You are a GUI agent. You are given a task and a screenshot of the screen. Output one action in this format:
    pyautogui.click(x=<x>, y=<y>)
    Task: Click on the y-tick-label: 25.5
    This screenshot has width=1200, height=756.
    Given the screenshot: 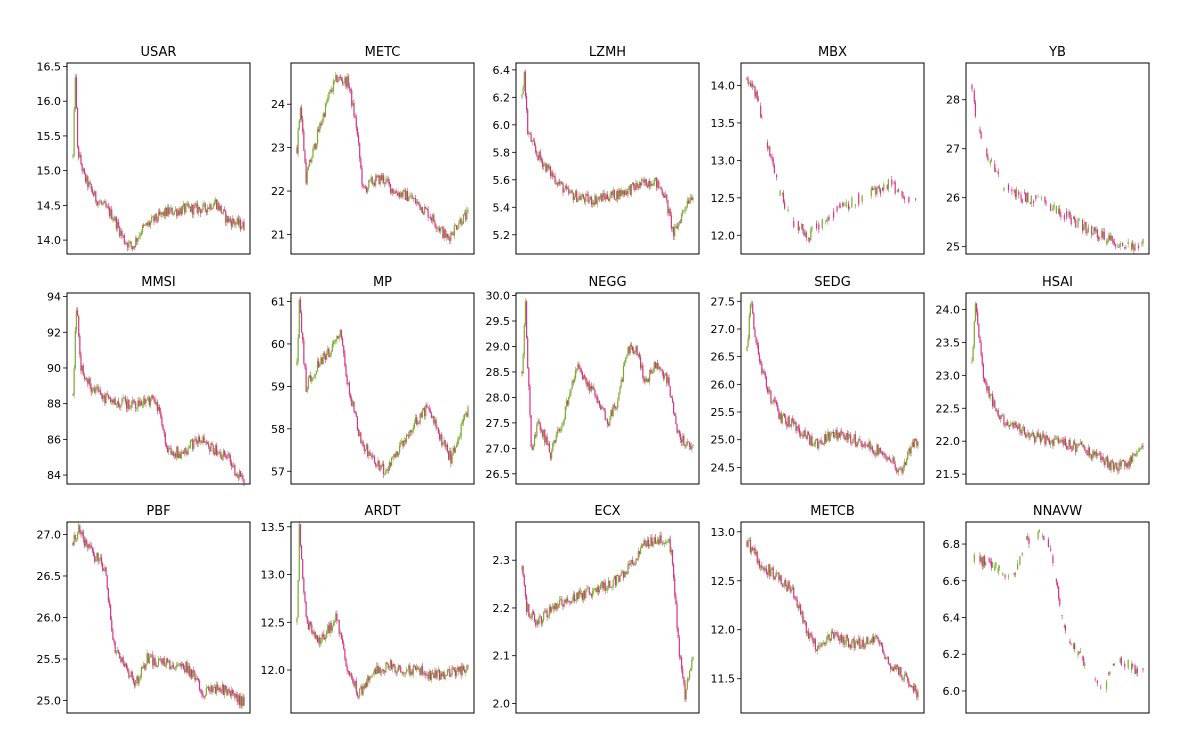 What is the action you would take?
    pyautogui.click(x=49, y=659)
    